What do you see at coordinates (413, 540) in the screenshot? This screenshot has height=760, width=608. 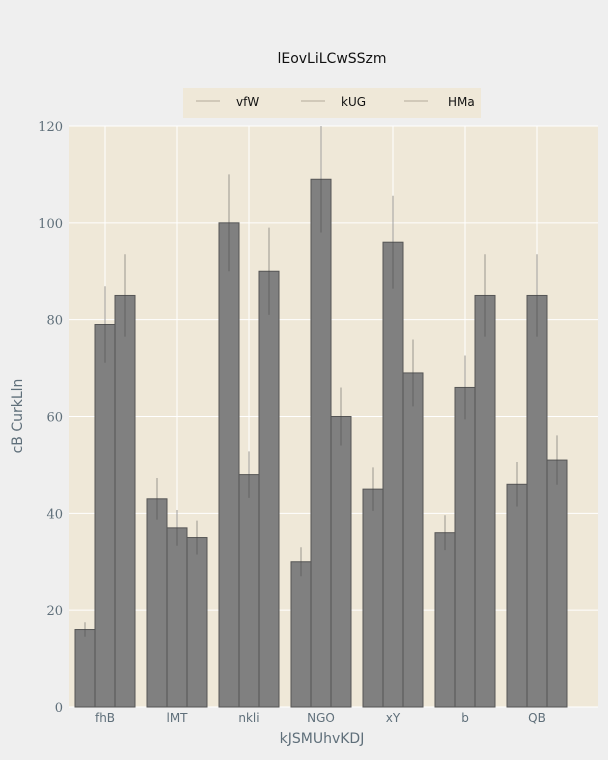 I see `bar-HMa-xY` at bounding box center [413, 540].